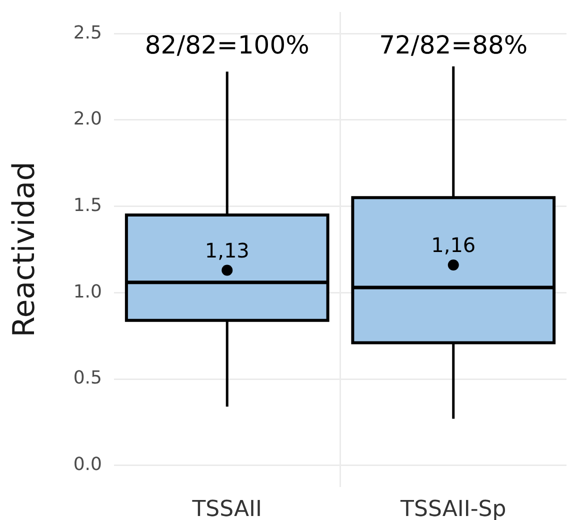  Describe the element at coordinates (24, 250) in the screenshot. I see `y-axis-title: Reactividad` at that location.